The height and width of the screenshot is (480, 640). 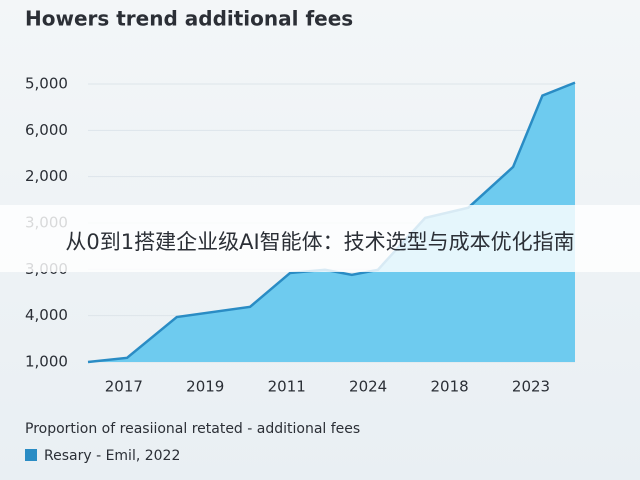 I want to click on legend-swatch, so click(x=31, y=455).